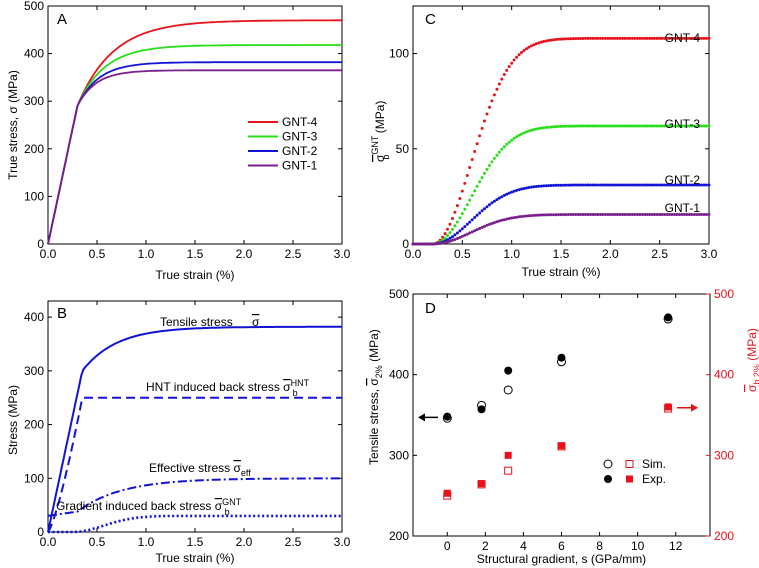 The width and height of the screenshot is (759, 568). Describe the element at coordinates (629, 479) in the screenshot. I see `panel-d-legend-exp-square` at that location.